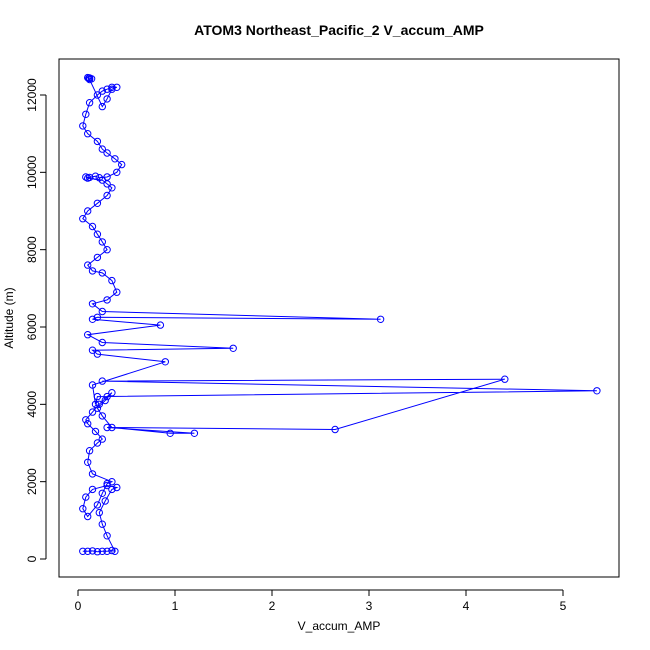  I want to click on y-axis: 0 2000 4000 6000 8000 10000 12000, so click(36, 320).